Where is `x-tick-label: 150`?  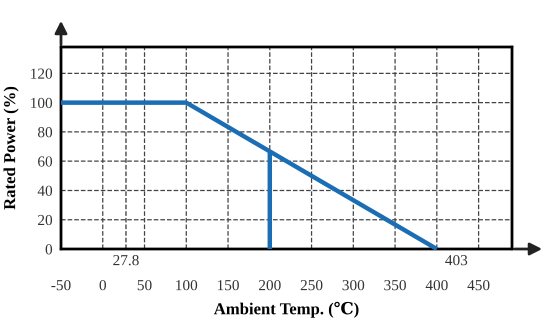 x-tick-label: 150 is located at coordinates (228, 285).